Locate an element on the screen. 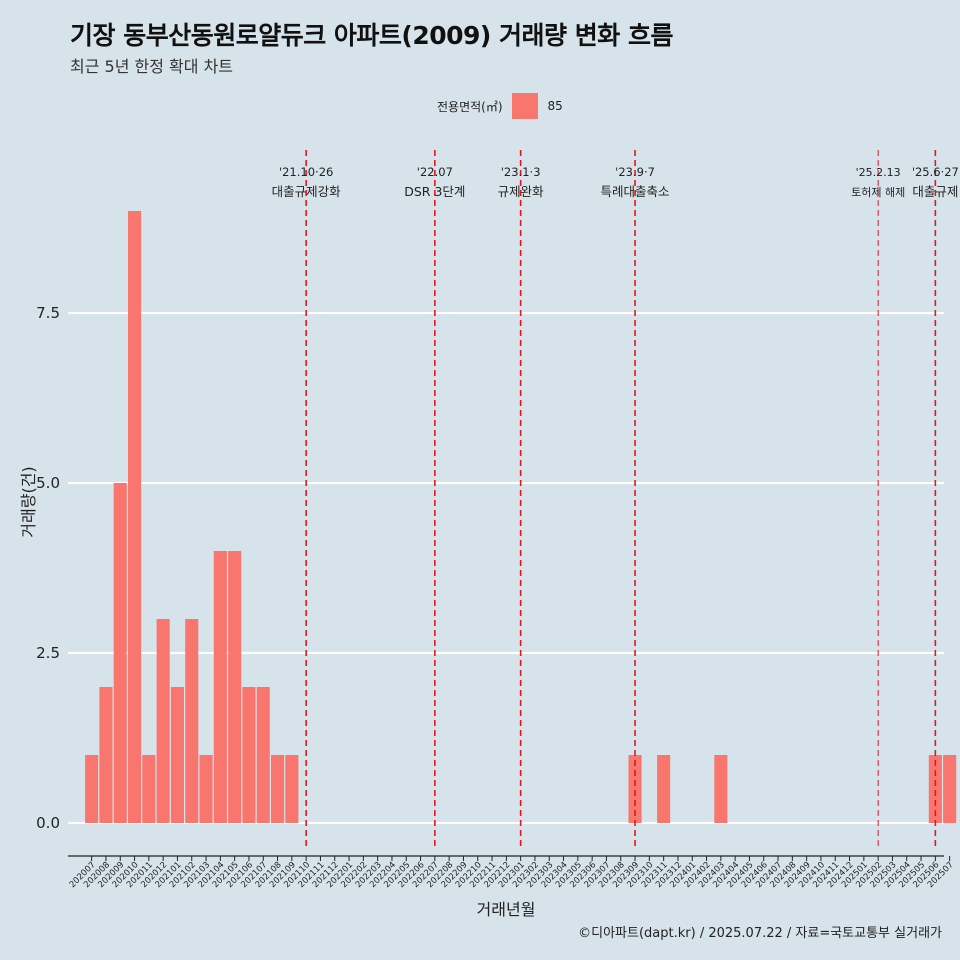  chart-subtitle: 최근 5년 한정 확대 차트 is located at coordinates (152, 66).